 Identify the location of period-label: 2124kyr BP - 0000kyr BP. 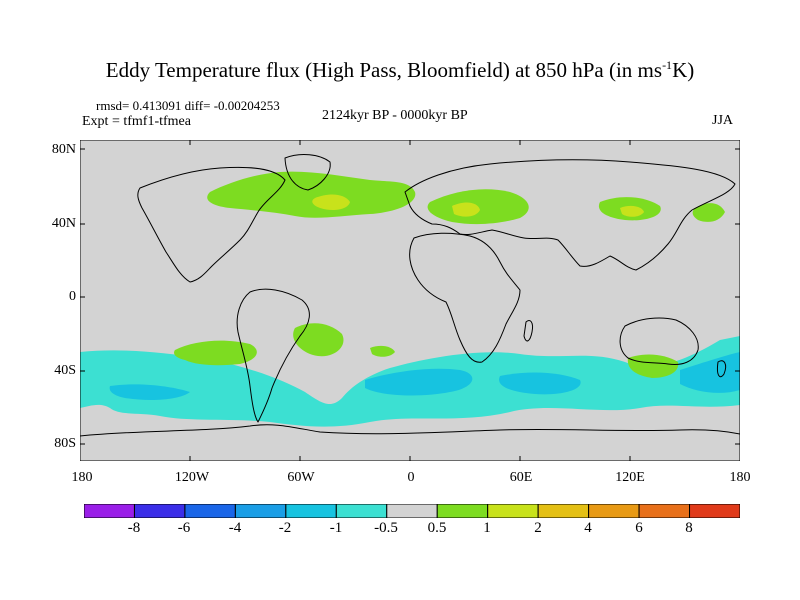
(395, 115).